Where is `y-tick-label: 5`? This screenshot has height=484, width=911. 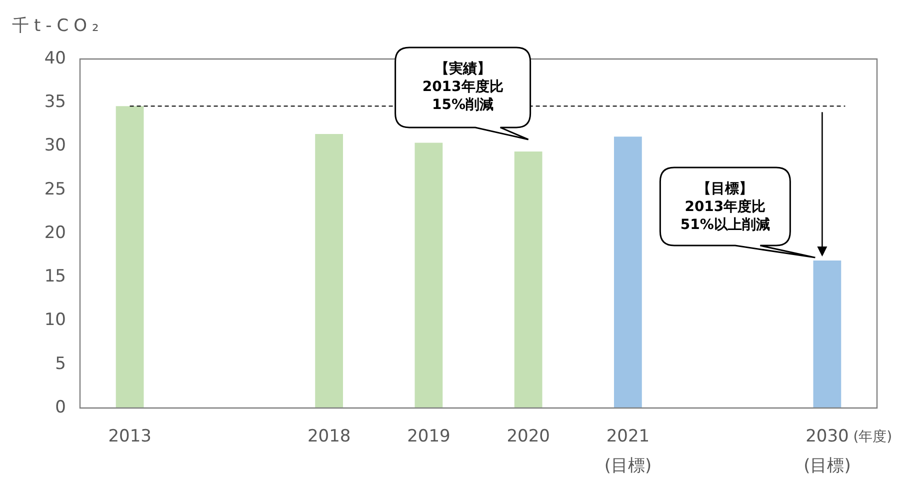 y-tick-label: 5 is located at coordinates (60, 364).